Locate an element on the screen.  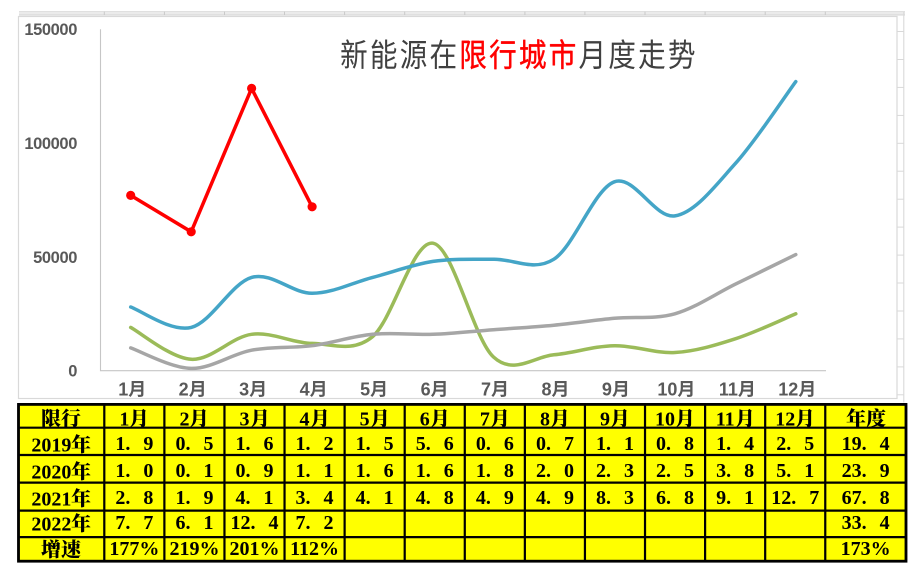
svg-text: 12 is located at coordinates (788, 389).